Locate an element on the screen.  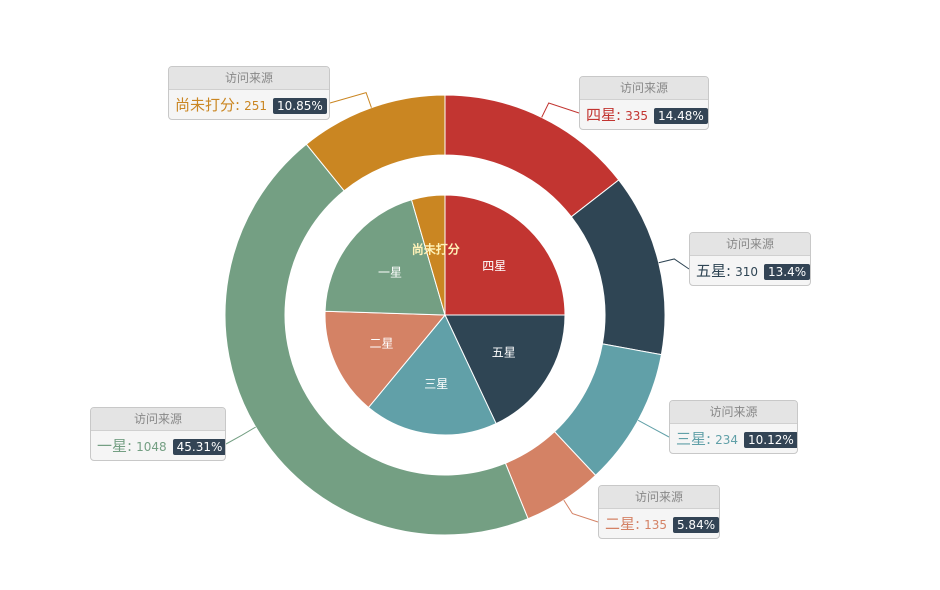
label-body: 一星: 1048 45.31% is located at coordinates (158, 445).